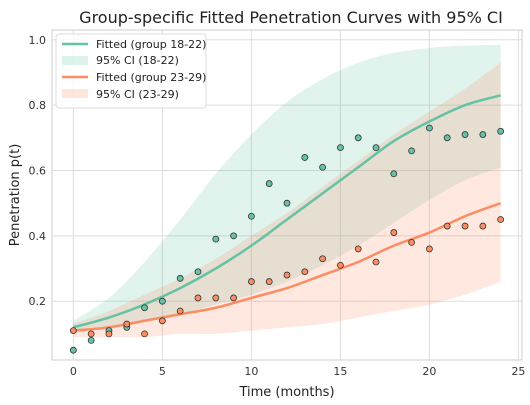 The height and width of the screenshot is (405, 530). I want to click on x-tick-label: 0, so click(73, 371).